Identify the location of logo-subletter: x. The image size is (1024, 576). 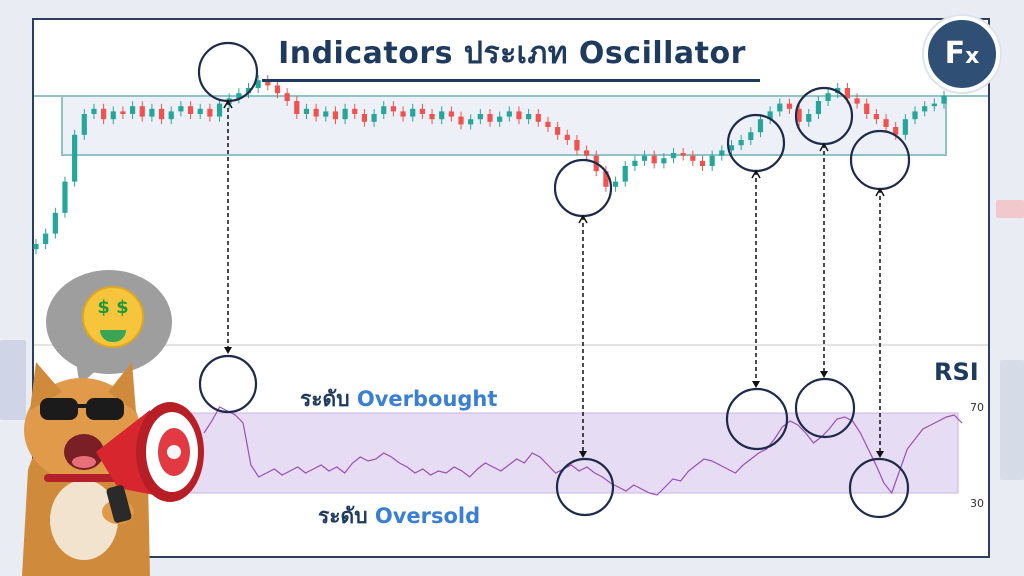
(972, 56).